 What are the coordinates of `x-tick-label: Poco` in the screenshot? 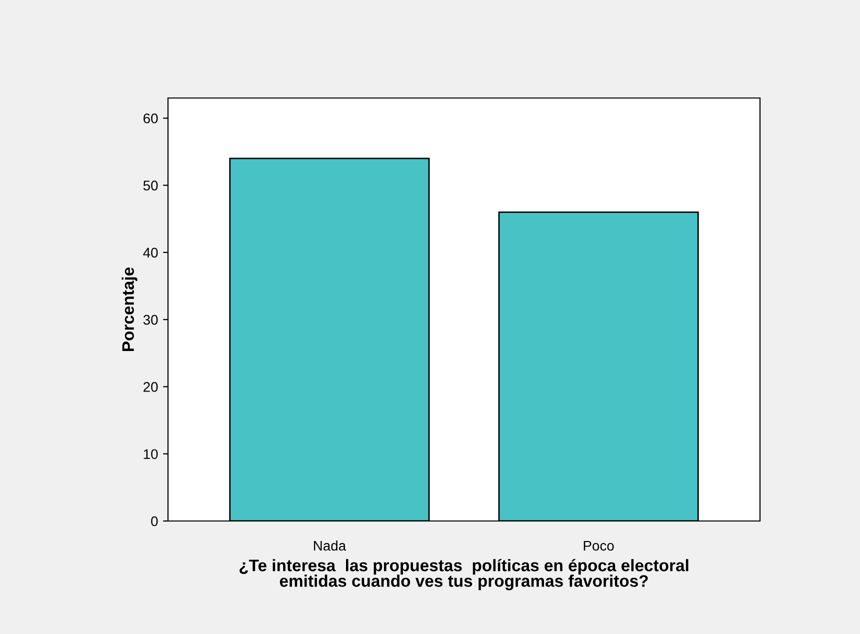 It's located at (599, 545).